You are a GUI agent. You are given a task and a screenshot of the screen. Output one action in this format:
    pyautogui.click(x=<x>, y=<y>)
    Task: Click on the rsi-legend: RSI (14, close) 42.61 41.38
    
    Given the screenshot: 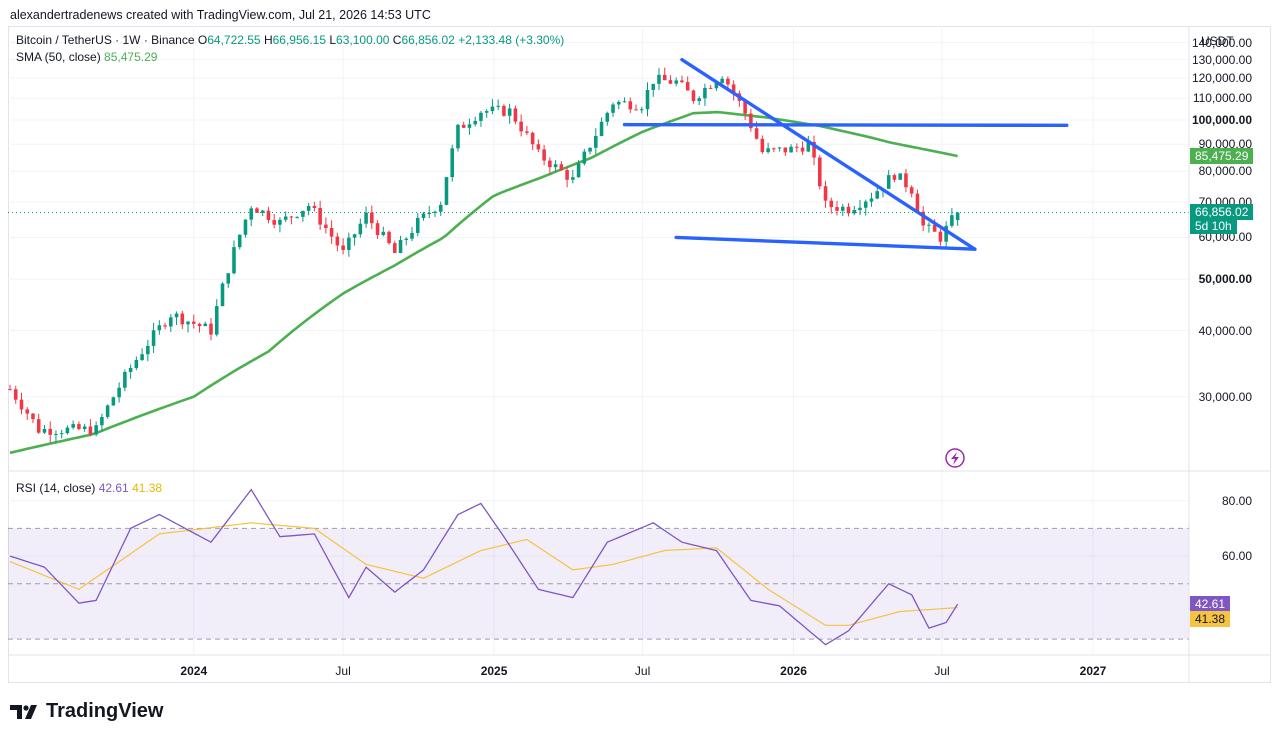 What is the action you would take?
    pyautogui.click(x=89, y=488)
    